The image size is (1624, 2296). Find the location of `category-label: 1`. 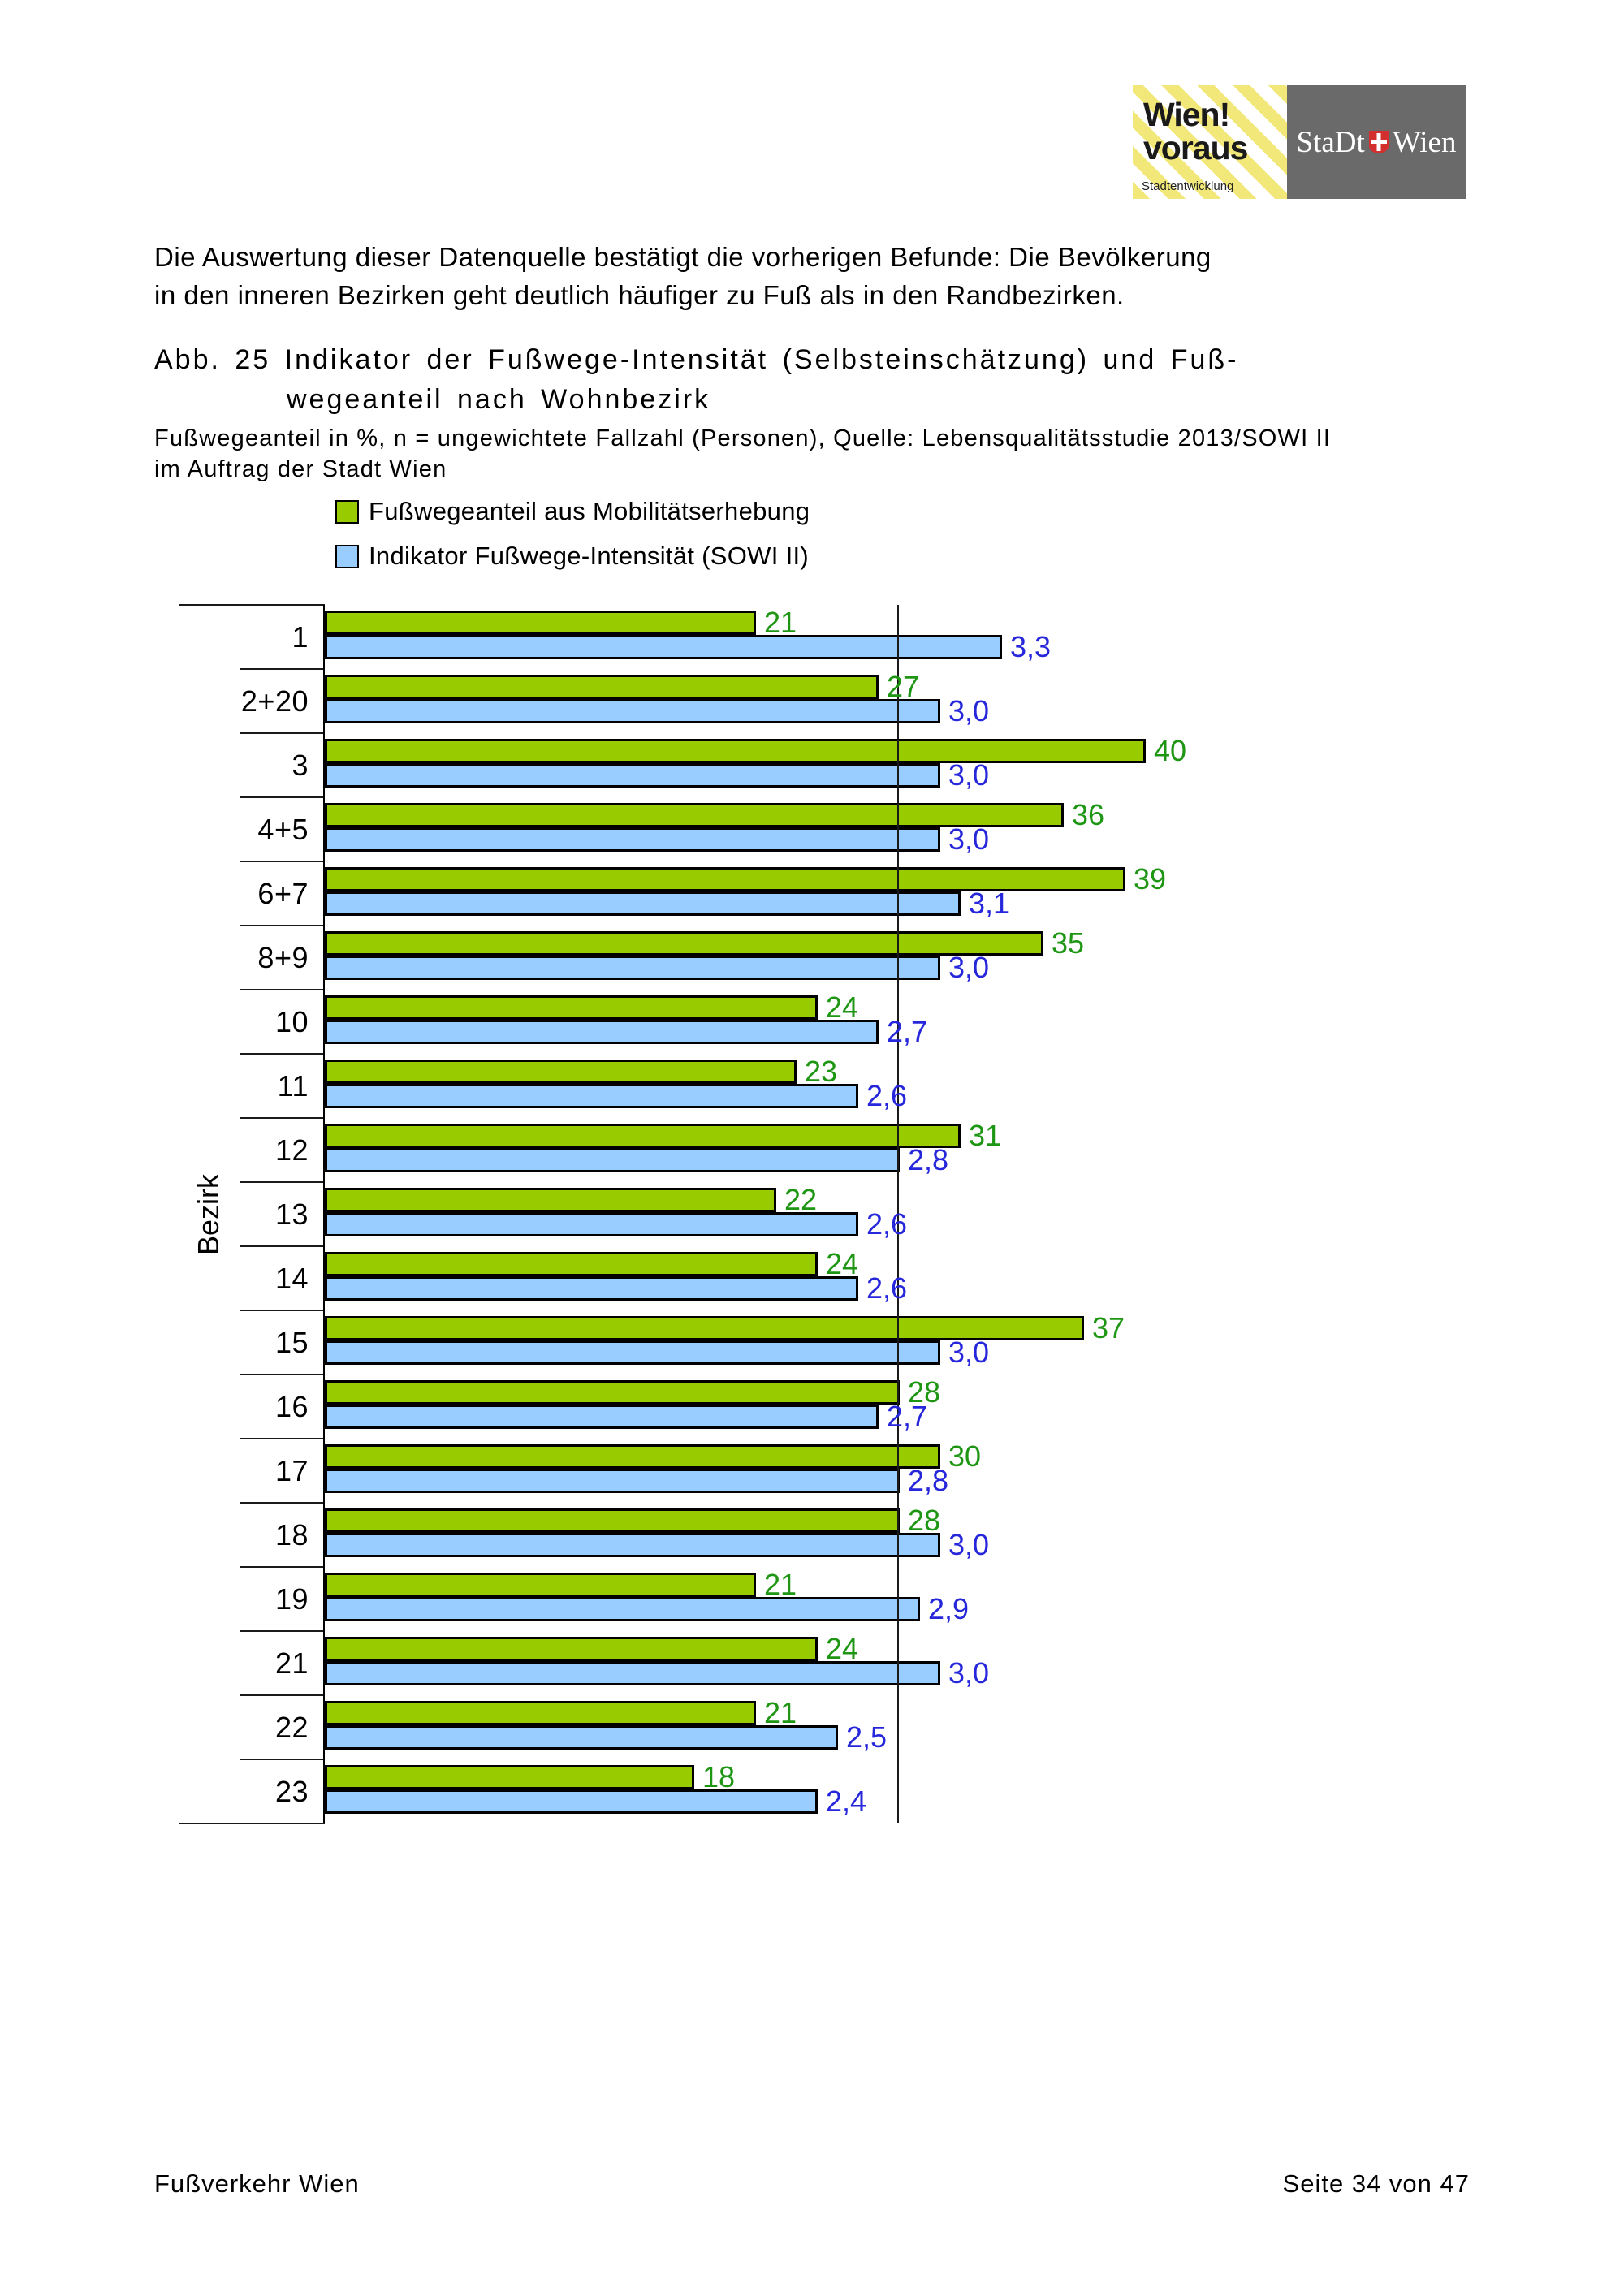

category-label: 1 is located at coordinates (300, 636).